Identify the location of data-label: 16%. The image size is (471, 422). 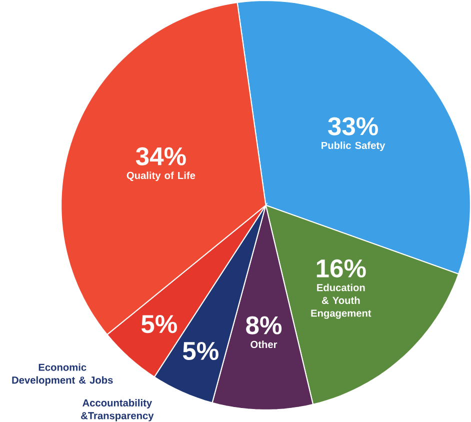
(341, 268).